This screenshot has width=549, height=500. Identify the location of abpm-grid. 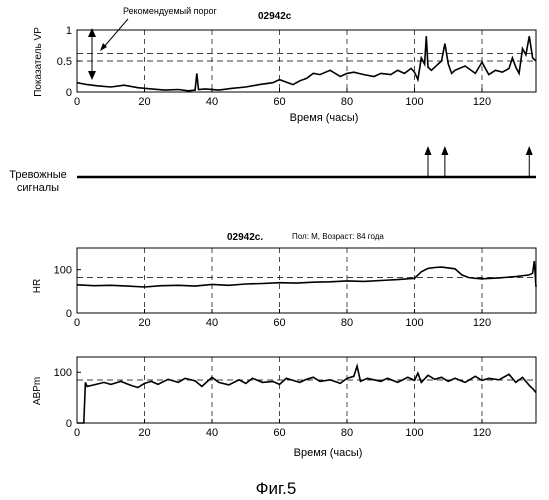
(314, 390).